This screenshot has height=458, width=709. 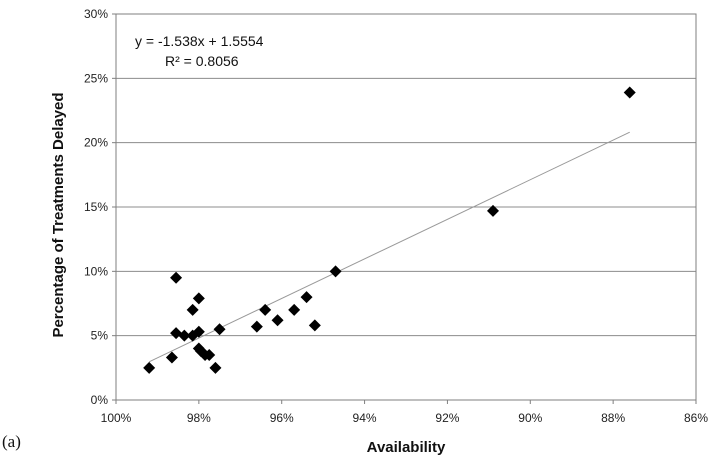 What do you see at coordinates (199, 418) in the screenshot?
I see `x-tick-label: 98%` at bounding box center [199, 418].